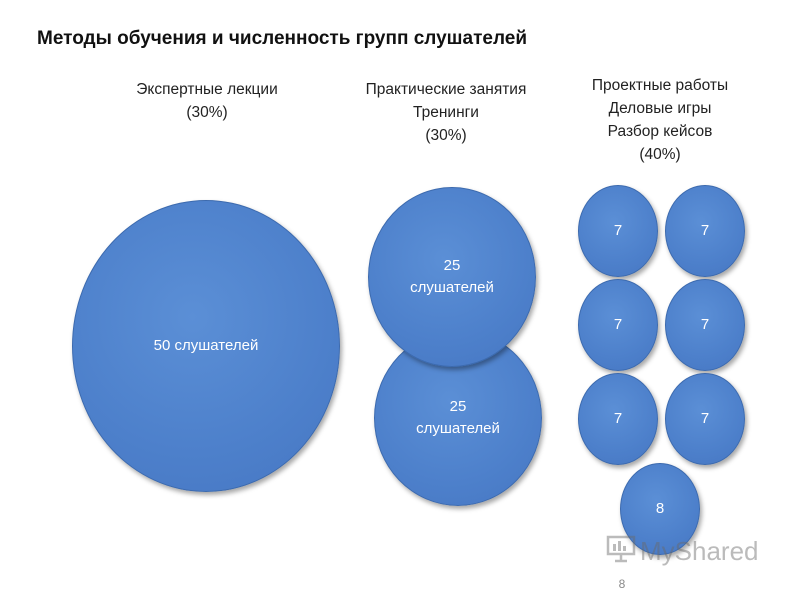 The width and height of the screenshot is (800, 600). I want to click on column-header-lectures: Экспертные лекции (30%), so click(207, 101).